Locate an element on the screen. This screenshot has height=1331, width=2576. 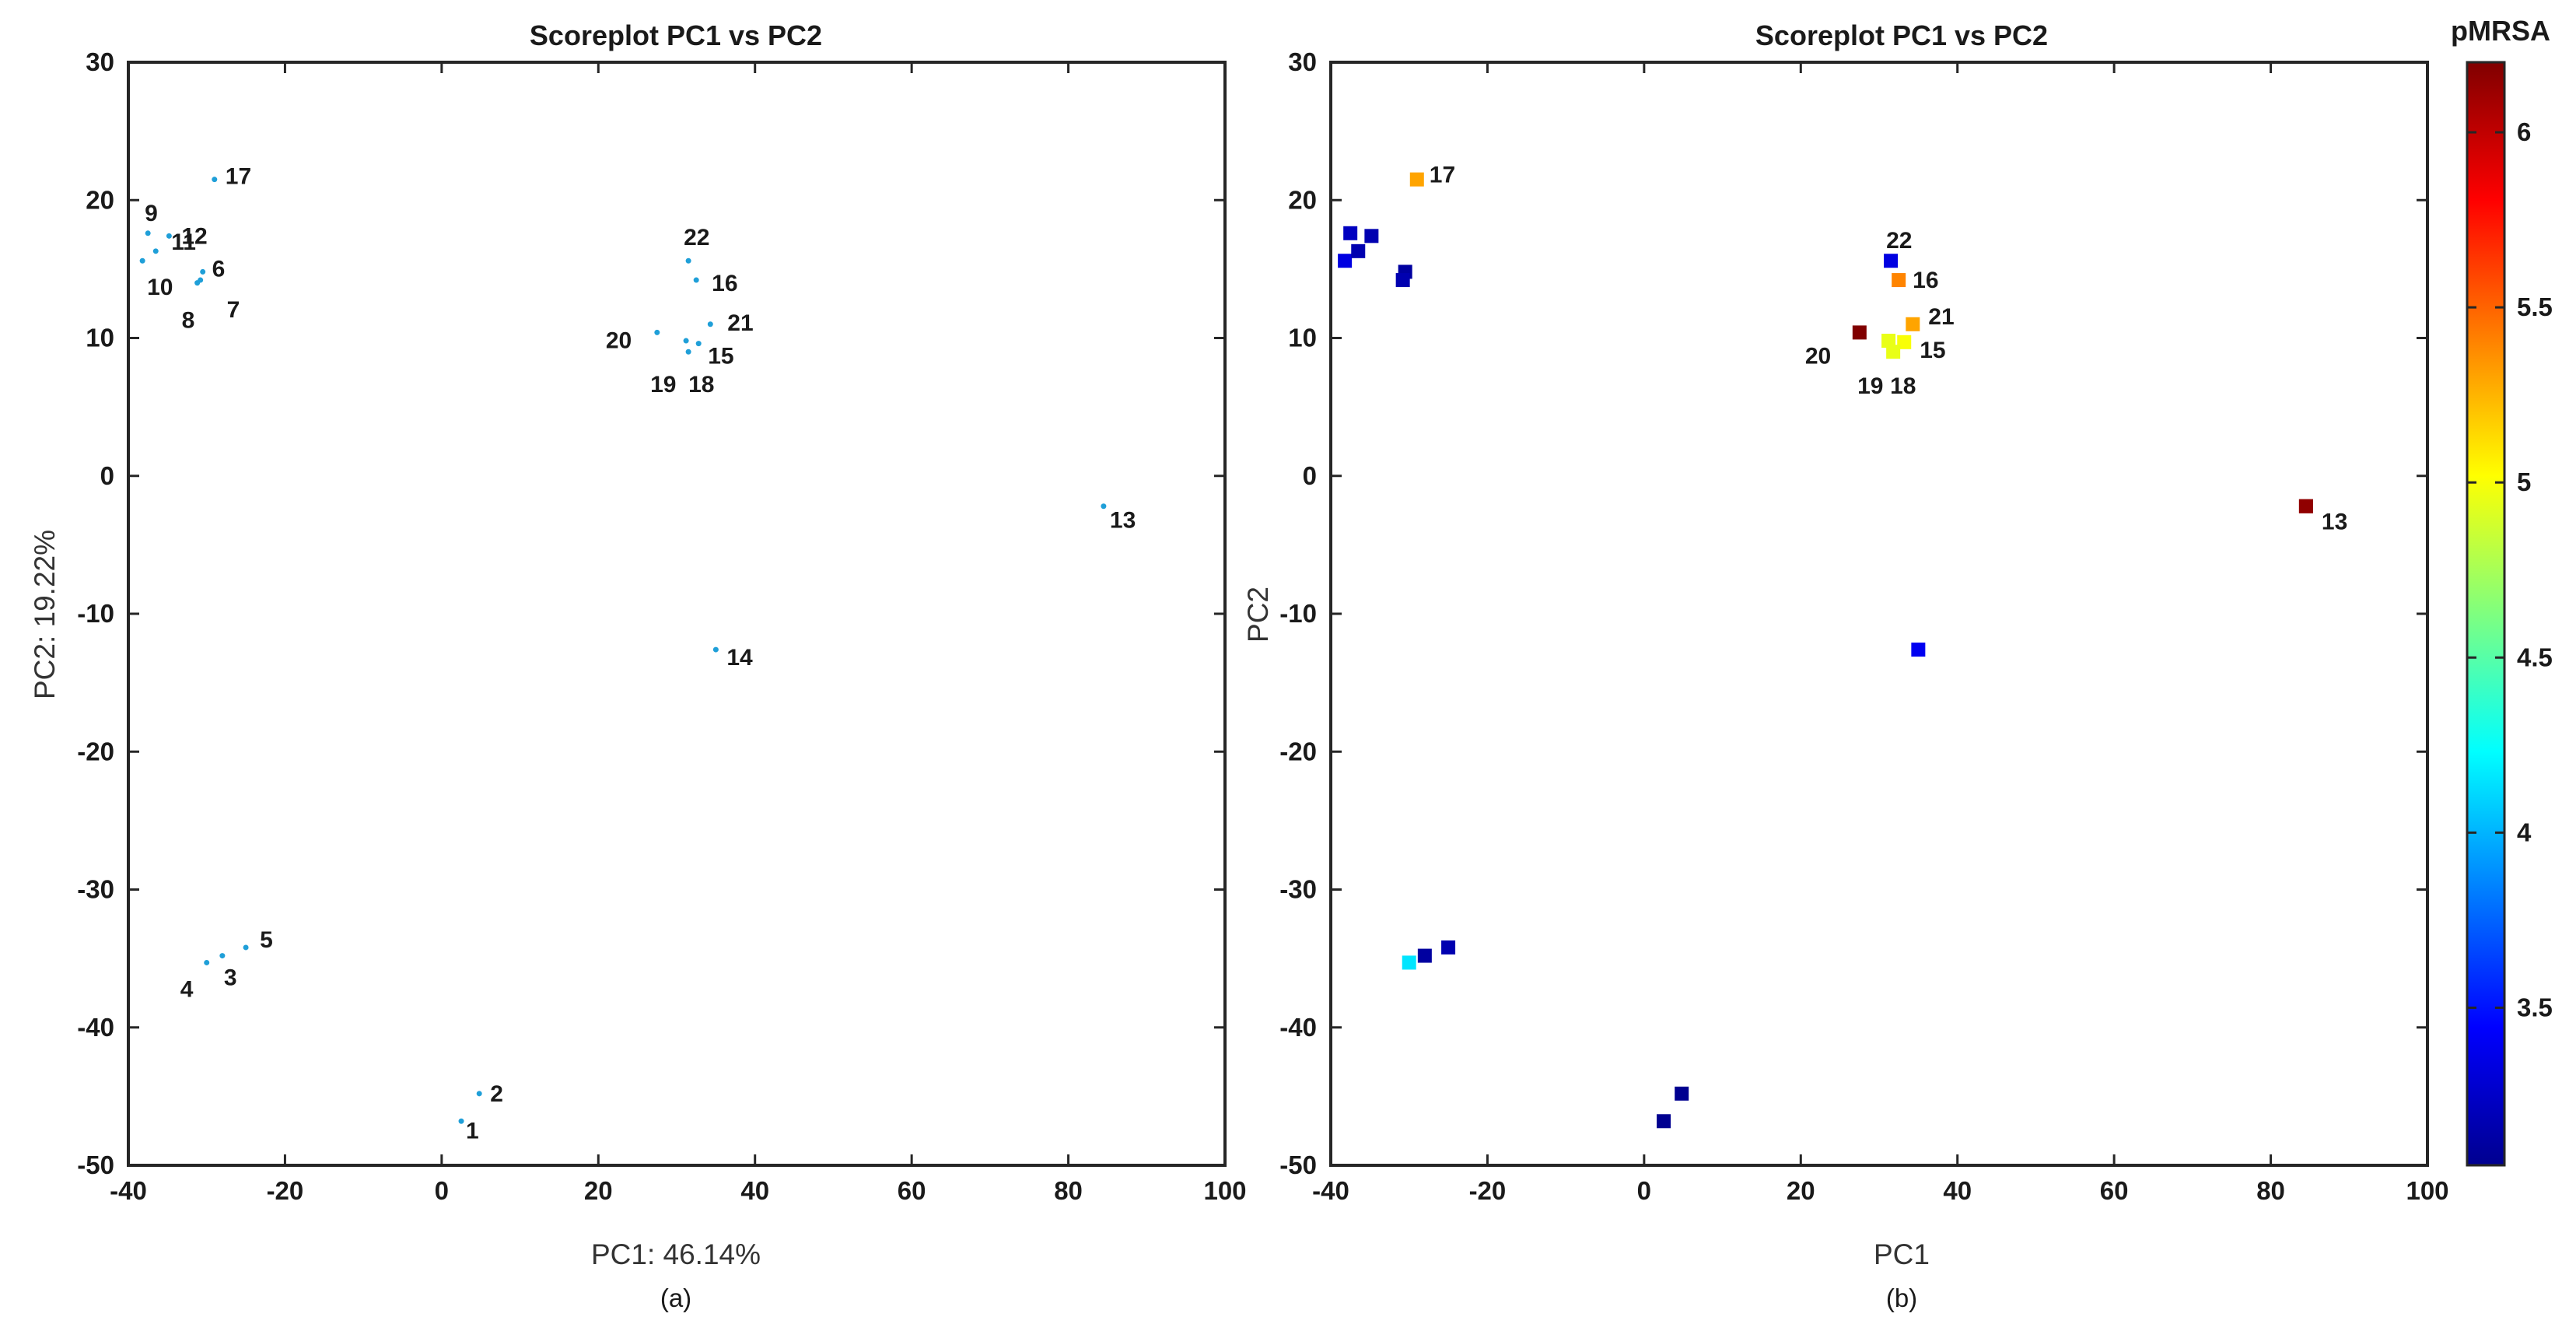
panel-b-title: Scoreplot PC1 vs PC2 is located at coordinates (1902, 35).